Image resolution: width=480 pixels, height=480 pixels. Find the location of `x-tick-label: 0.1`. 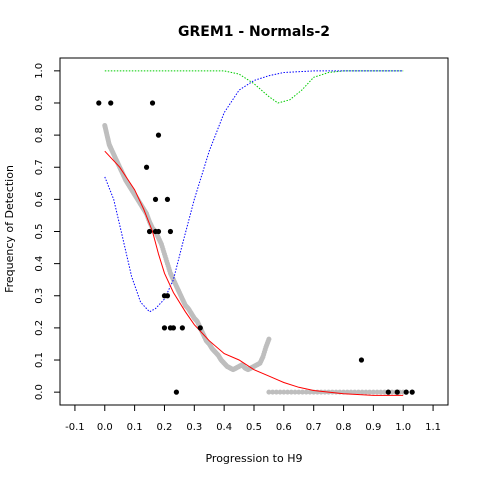

x-tick-label: 0.1 is located at coordinates (135, 427).